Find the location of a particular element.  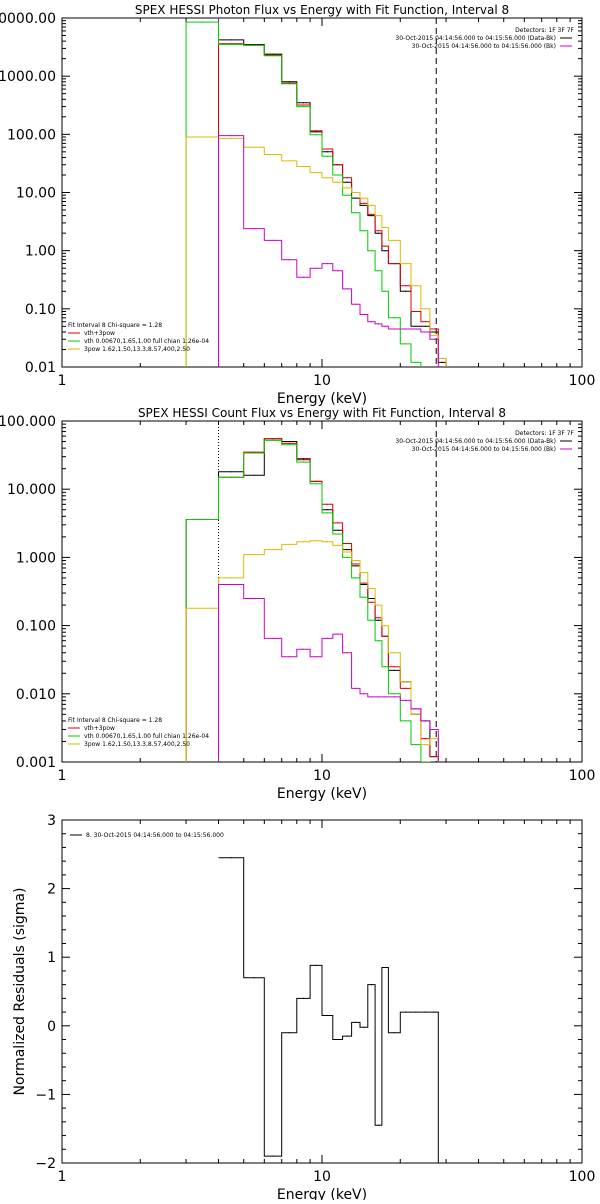

series-data-bk is located at coordinates (332, 203).